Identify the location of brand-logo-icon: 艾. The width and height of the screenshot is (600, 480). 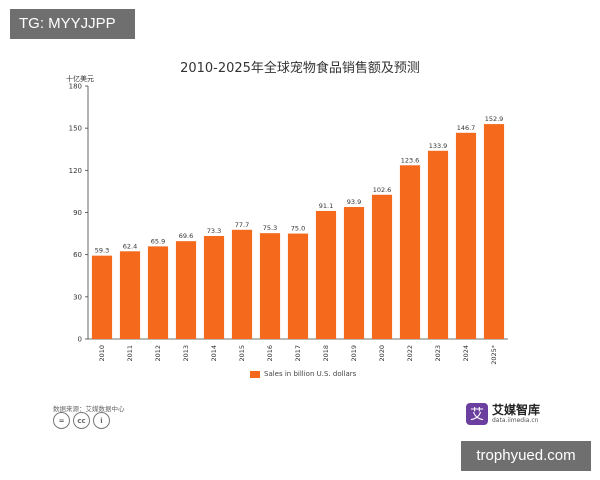
(477, 414).